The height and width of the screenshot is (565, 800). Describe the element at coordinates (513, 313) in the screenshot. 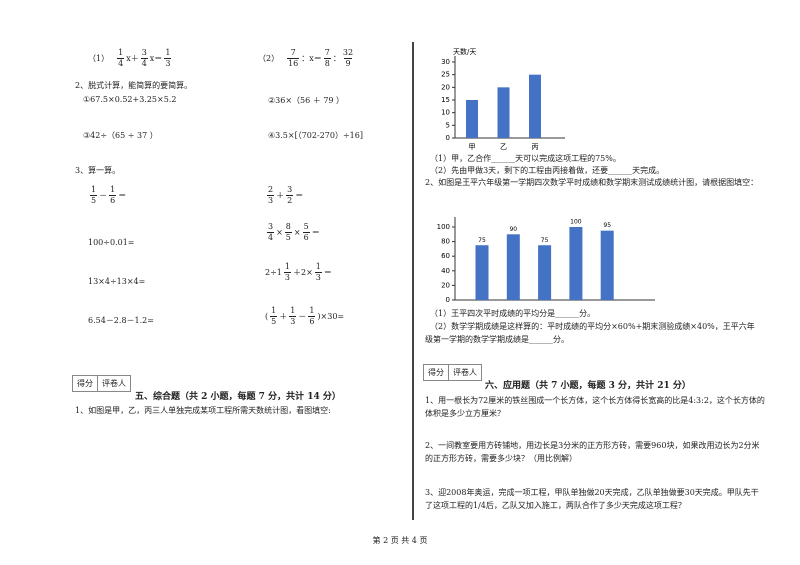

I see `question: （1）王平四次平时成绩的平均分是______分。` at that location.